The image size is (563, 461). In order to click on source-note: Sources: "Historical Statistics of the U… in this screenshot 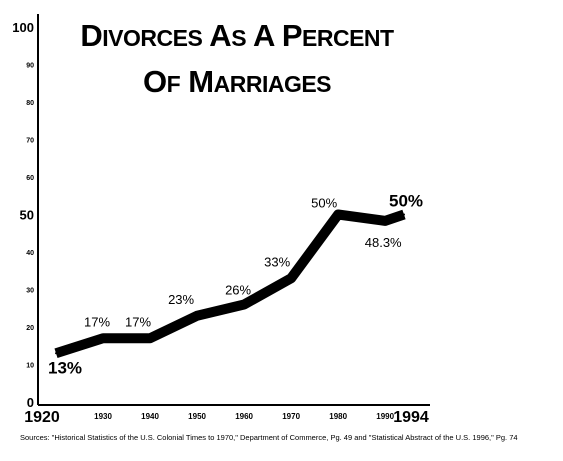, I will do `click(269, 437)`.